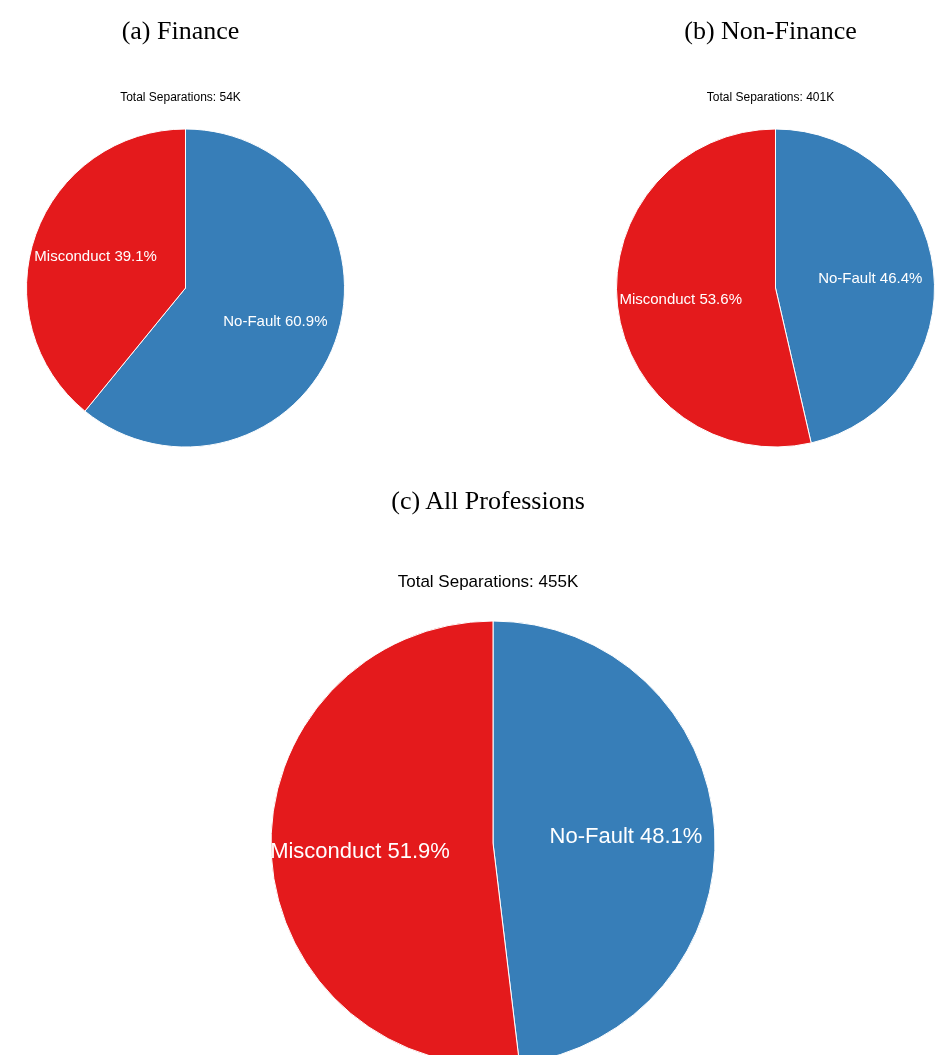  What do you see at coordinates (488, 582) in the screenshot?
I see `chart-subtitle: Total Separations: 455K` at bounding box center [488, 582].